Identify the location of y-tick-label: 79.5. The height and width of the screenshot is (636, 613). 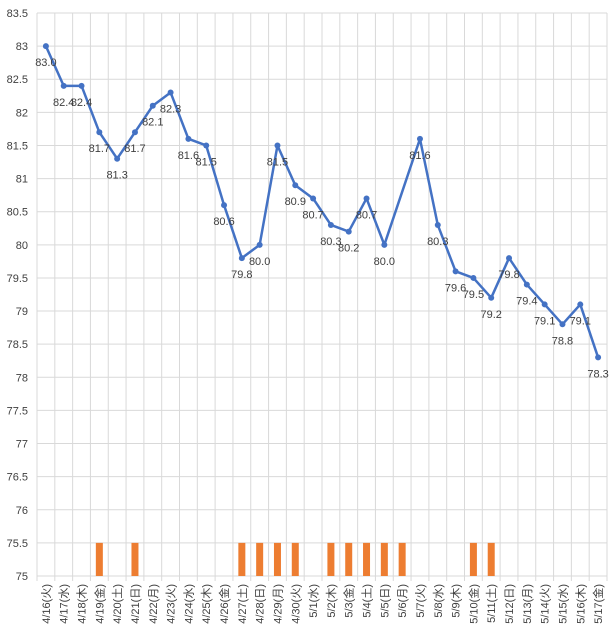
(17, 279).